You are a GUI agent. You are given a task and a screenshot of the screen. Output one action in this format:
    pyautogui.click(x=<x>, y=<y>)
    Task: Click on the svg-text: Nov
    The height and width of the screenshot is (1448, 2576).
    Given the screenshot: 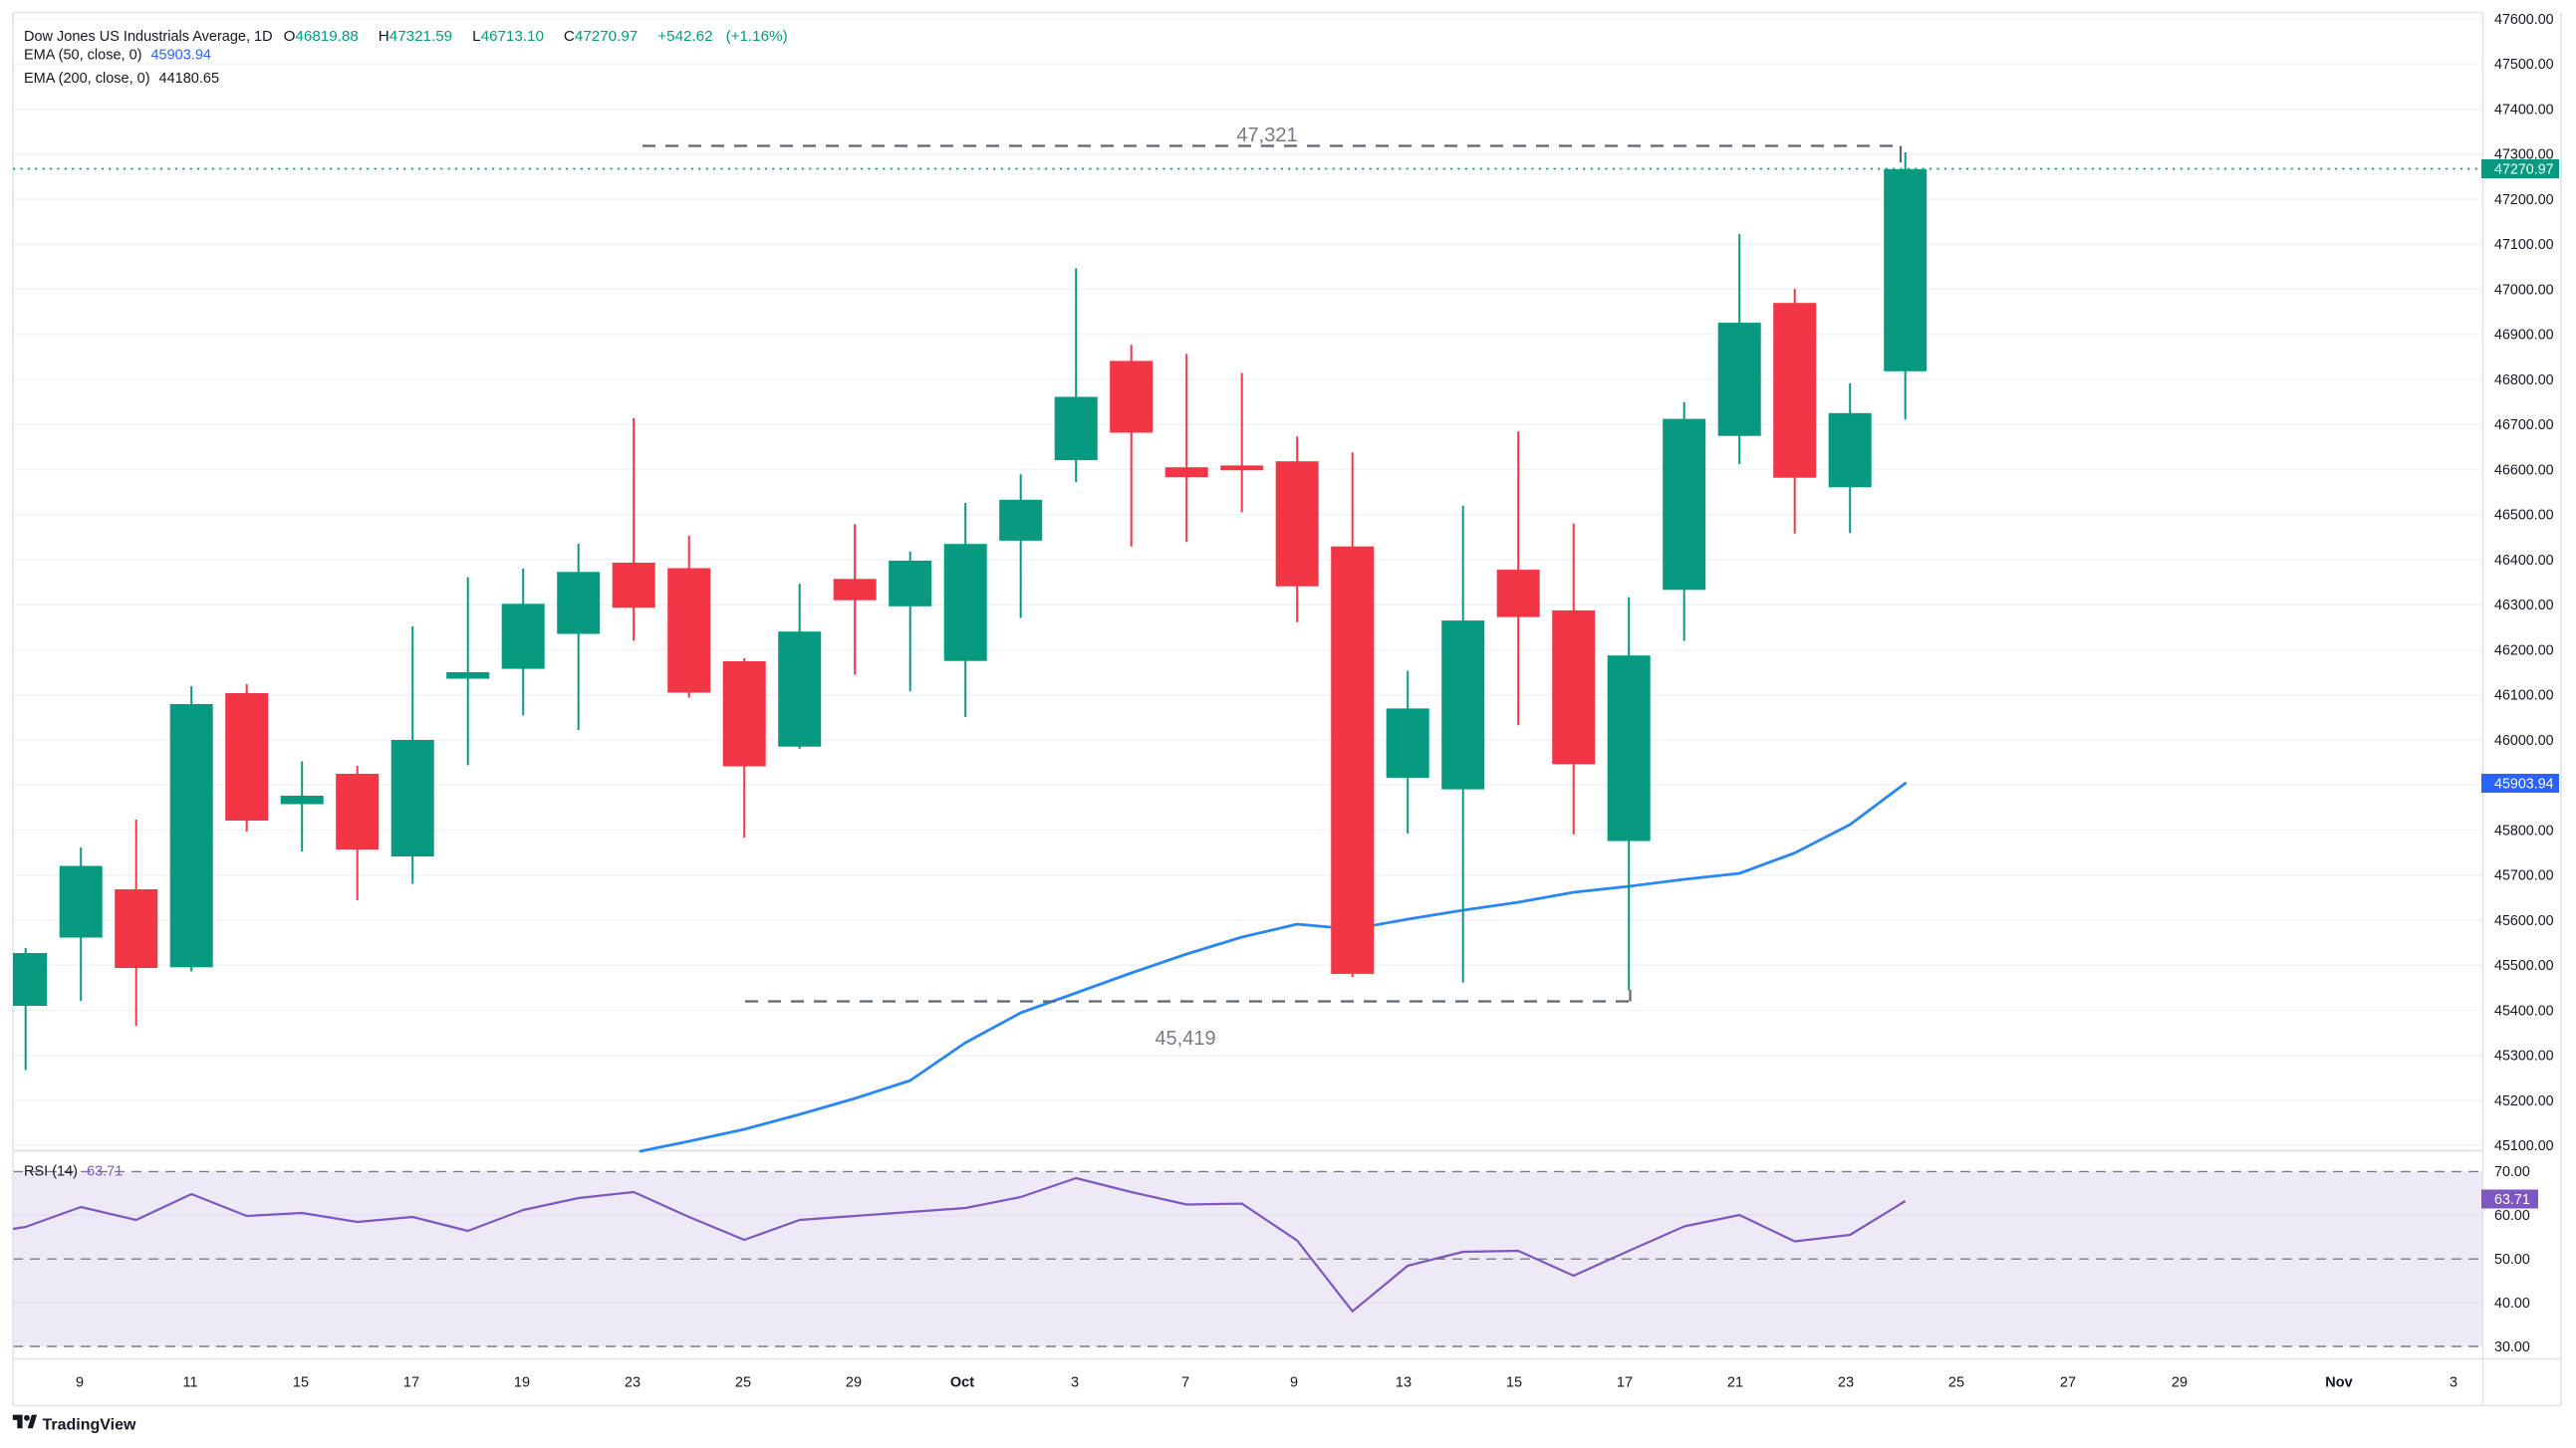 What is the action you would take?
    pyautogui.click(x=2338, y=1382)
    